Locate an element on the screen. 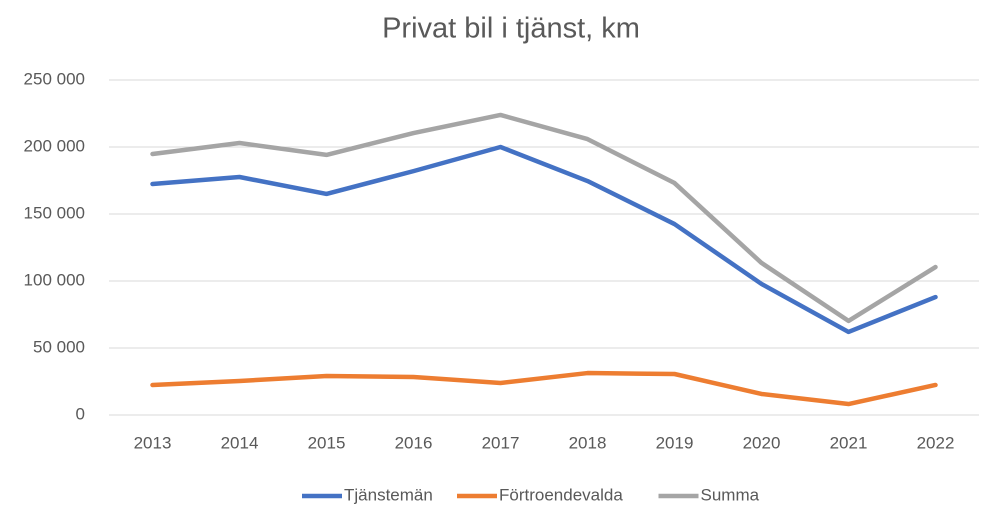 Image resolution: width=993 pixels, height=510 pixels. x-tick-label: 2013 is located at coordinates (153, 442).